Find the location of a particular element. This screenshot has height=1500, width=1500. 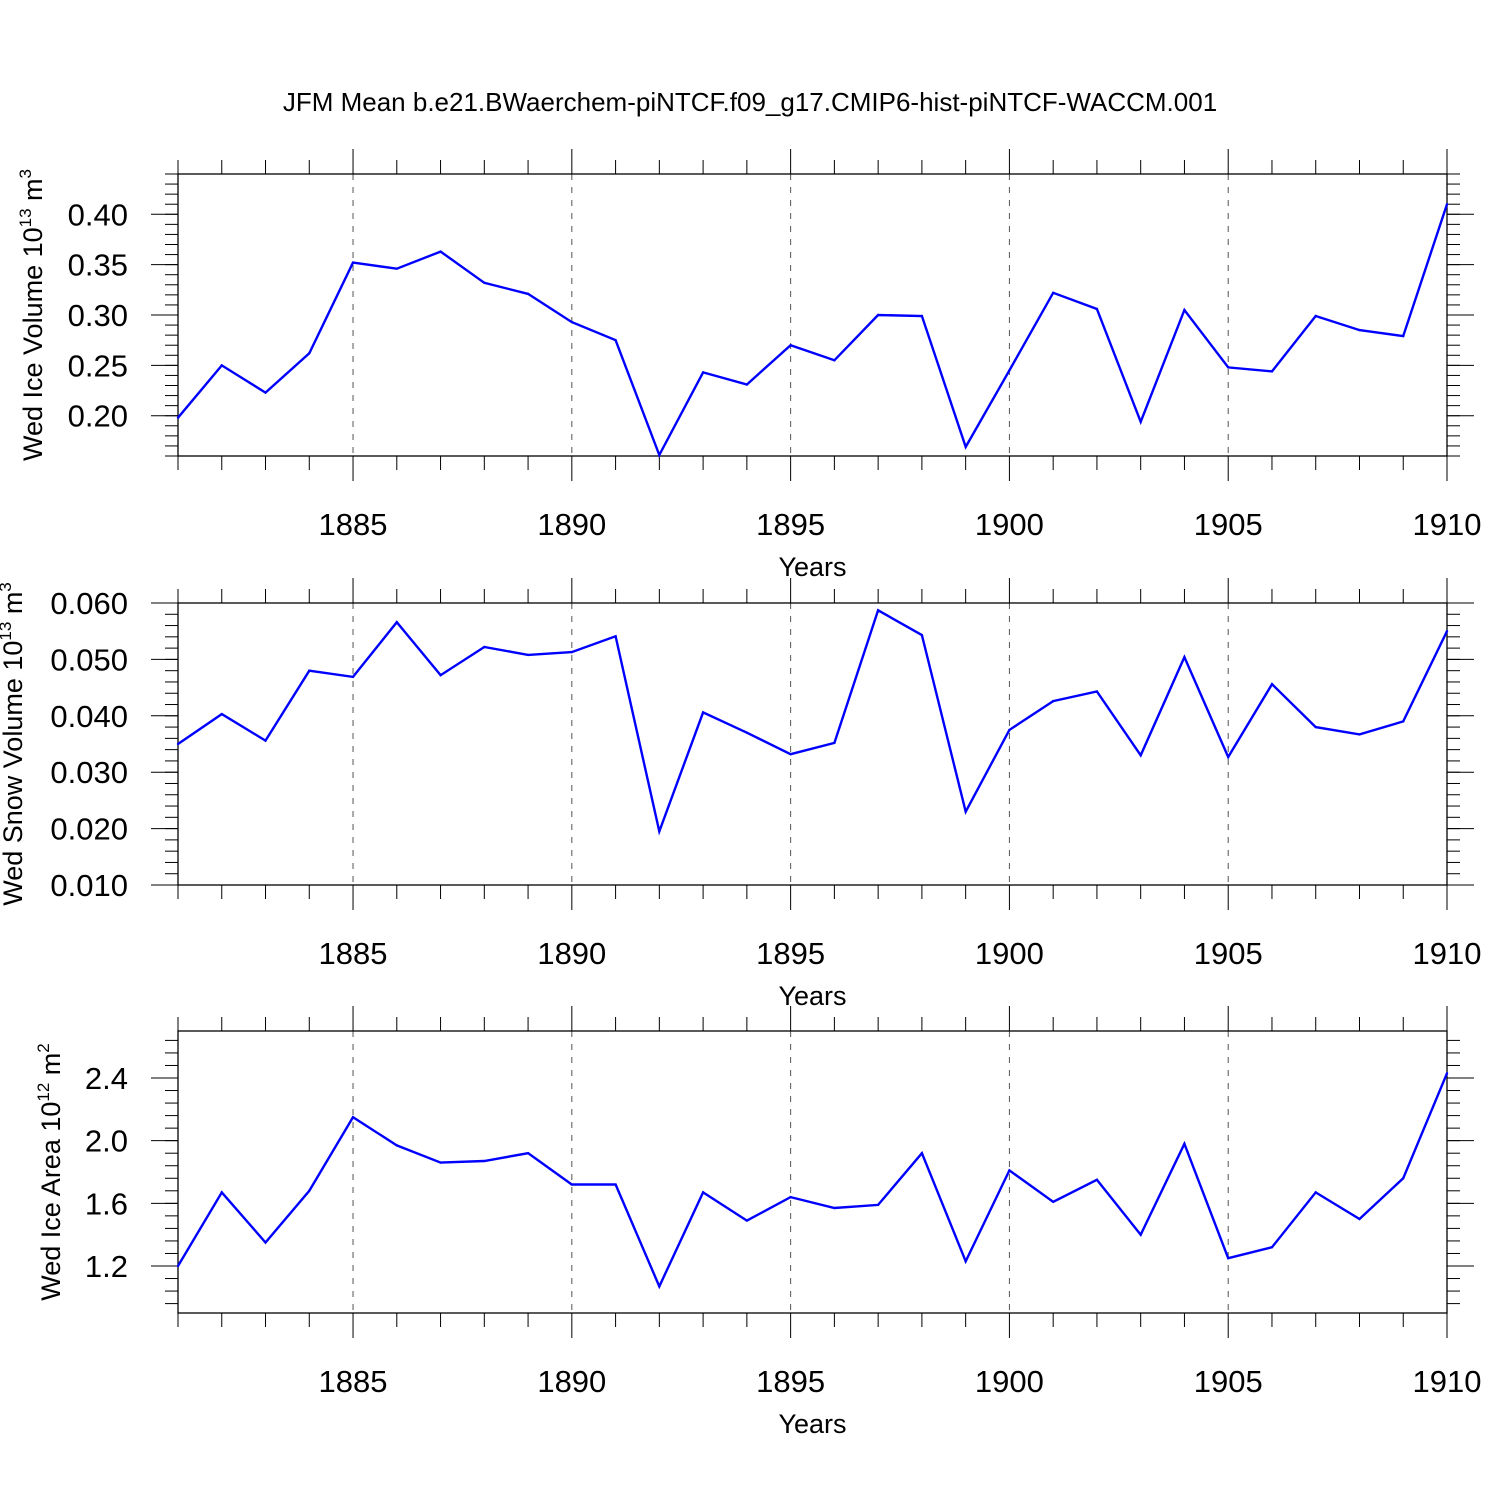

y-axis-title: Wed Ice Volume 1013 m3 is located at coordinates (32, 315).